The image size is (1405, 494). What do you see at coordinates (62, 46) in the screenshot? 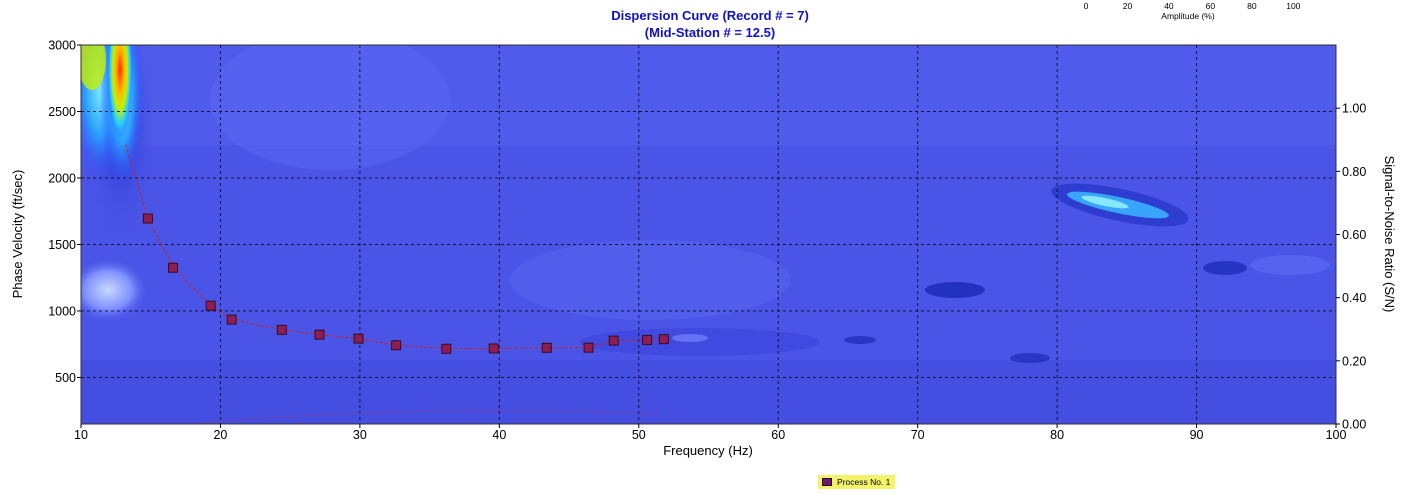
I see `y-tick-label: 3000` at bounding box center [62, 46].